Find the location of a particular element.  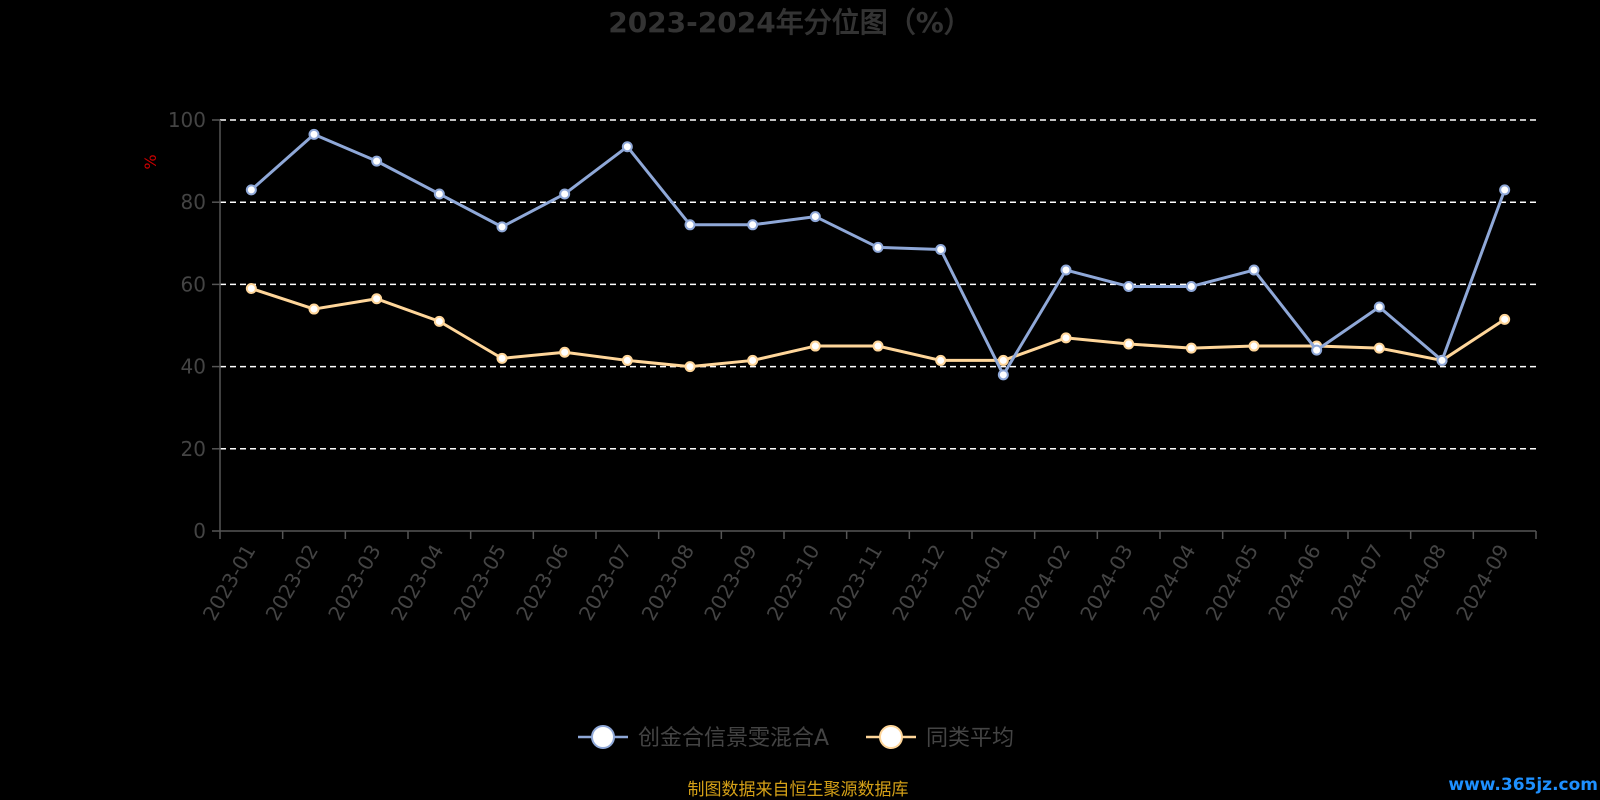

y-axis-unit: % is located at coordinates (150, 161).